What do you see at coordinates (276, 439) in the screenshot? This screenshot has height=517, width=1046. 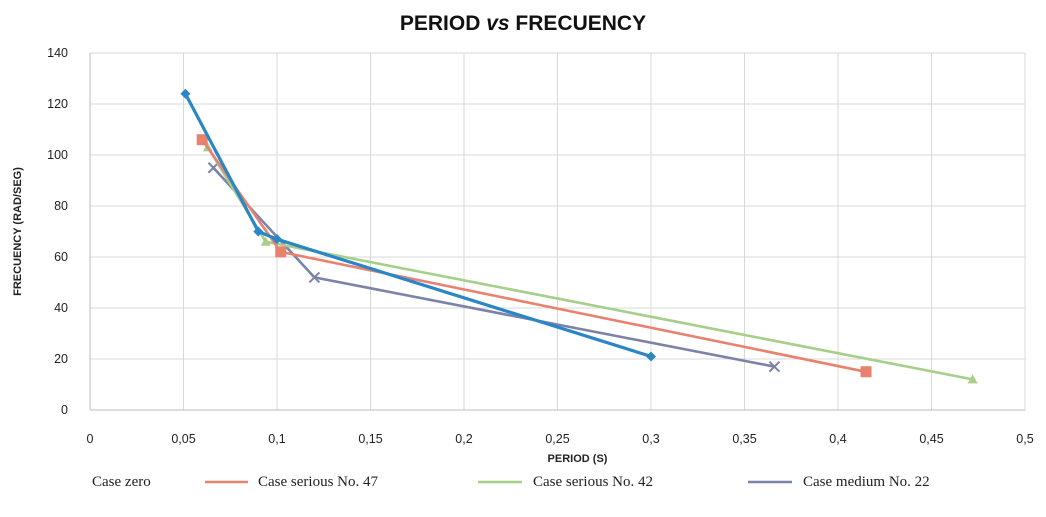 I see `x-tick-label: 0,1` at bounding box center [276, 439].